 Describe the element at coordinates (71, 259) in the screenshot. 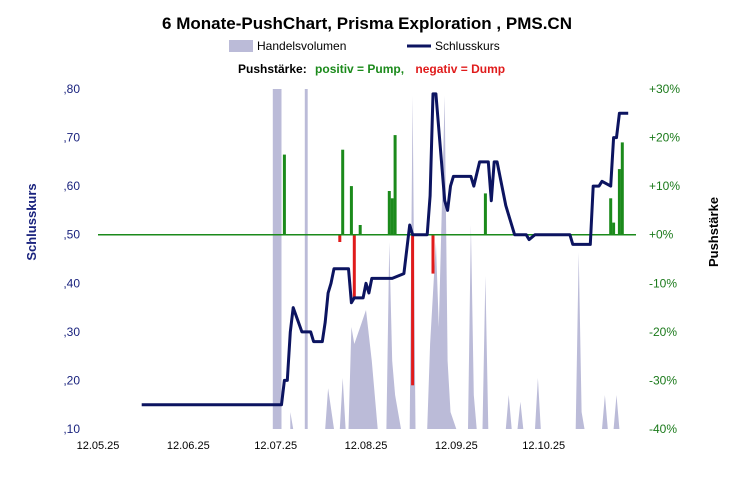

I see `left-axis-ticks: ,10 ,20 ,30 ,40 ,50 ,60 ,70 ,80` at that location.